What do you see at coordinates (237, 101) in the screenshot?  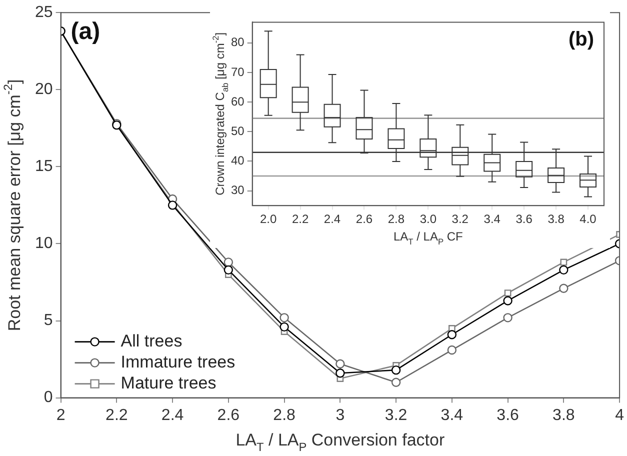 I see `y-tick-label: 60` at bounding box center [237, 101].